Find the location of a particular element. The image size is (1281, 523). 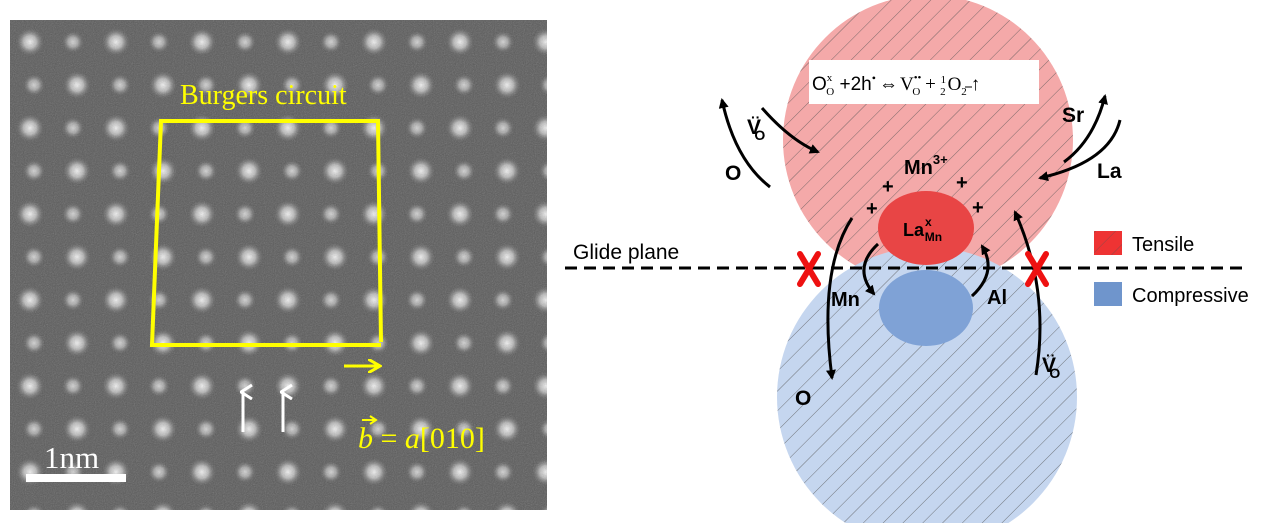

compressive-core is located at coordinates (926, 308).